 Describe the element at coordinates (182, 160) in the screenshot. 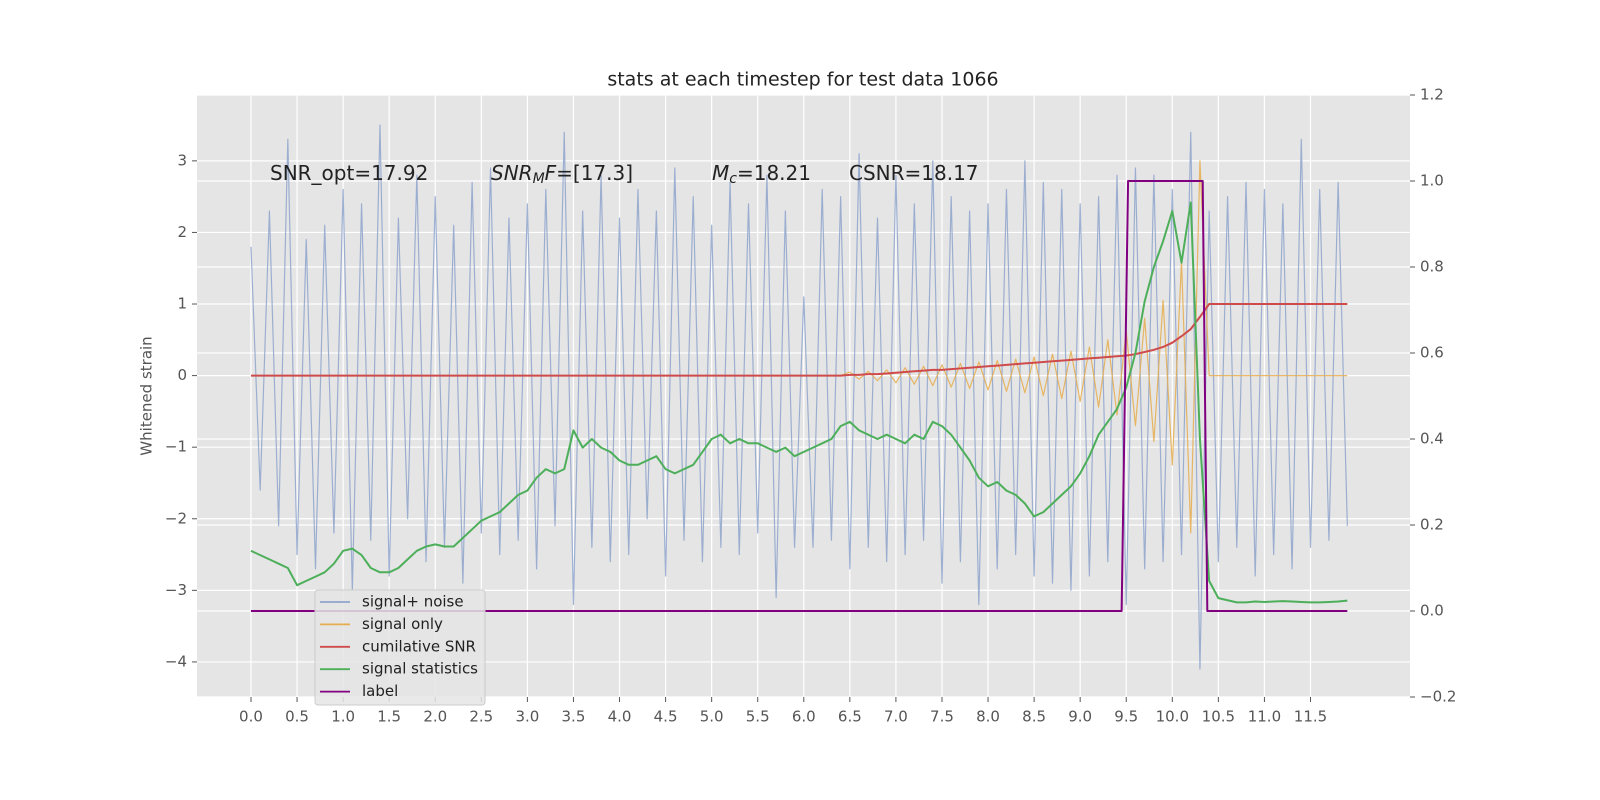

I see `y-tick-label: 3` at that location.